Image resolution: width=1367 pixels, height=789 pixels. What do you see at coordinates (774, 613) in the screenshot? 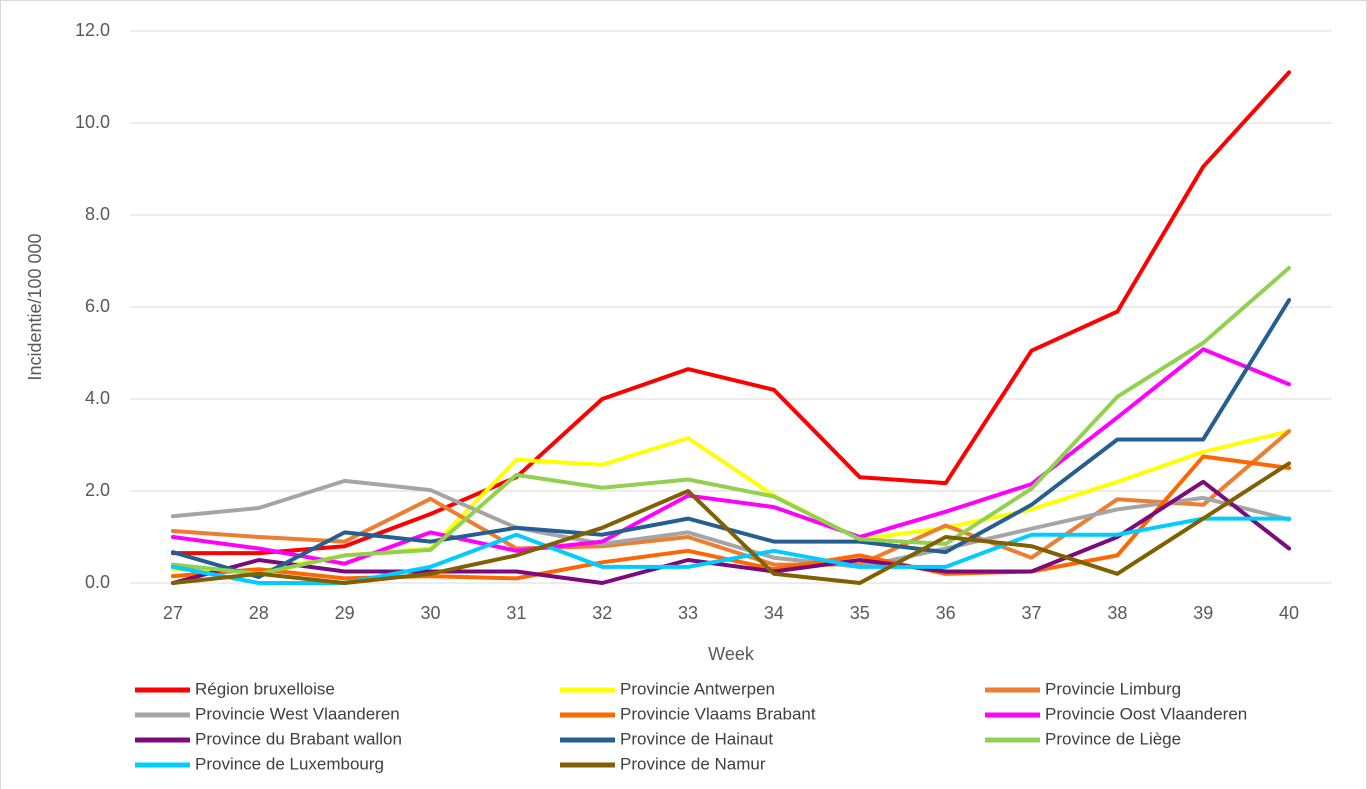
I see `x-tick-label: 34` at bounding box center [774, 613].